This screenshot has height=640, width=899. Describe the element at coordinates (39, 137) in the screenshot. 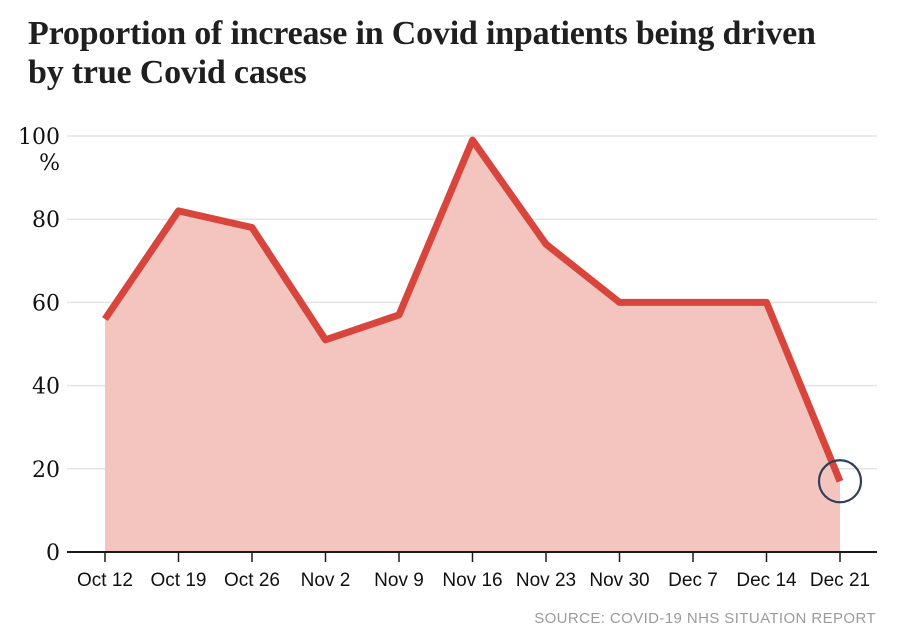

I see `y-tick-label: 100` at that location.